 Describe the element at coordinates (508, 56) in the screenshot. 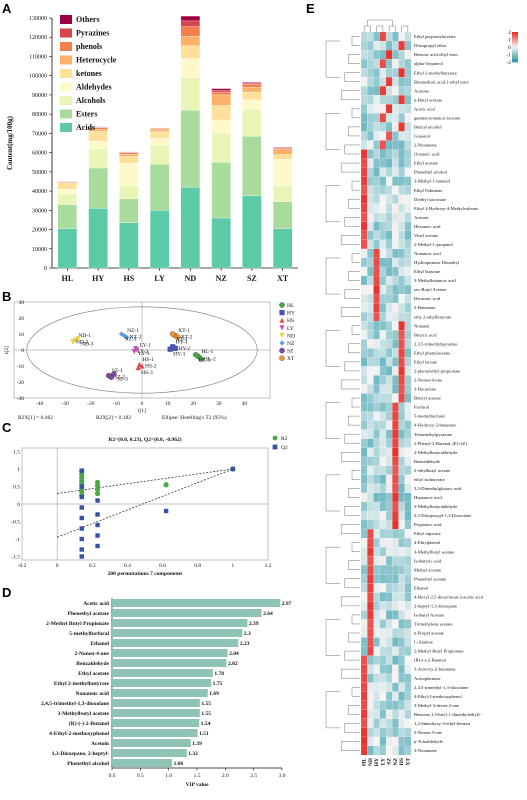

I see `colorbar-tick-label: -1` at that location.